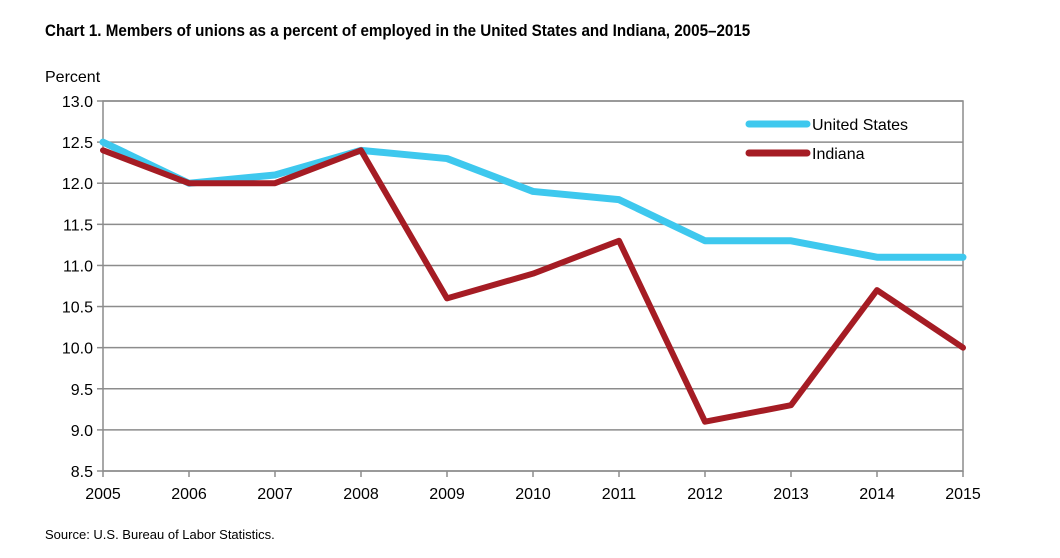 This screenshot has width=1060, height=558. Describe the element at coordinates (705, 494) in the screenshot. I see `x-tick-label: 2012` at that location.